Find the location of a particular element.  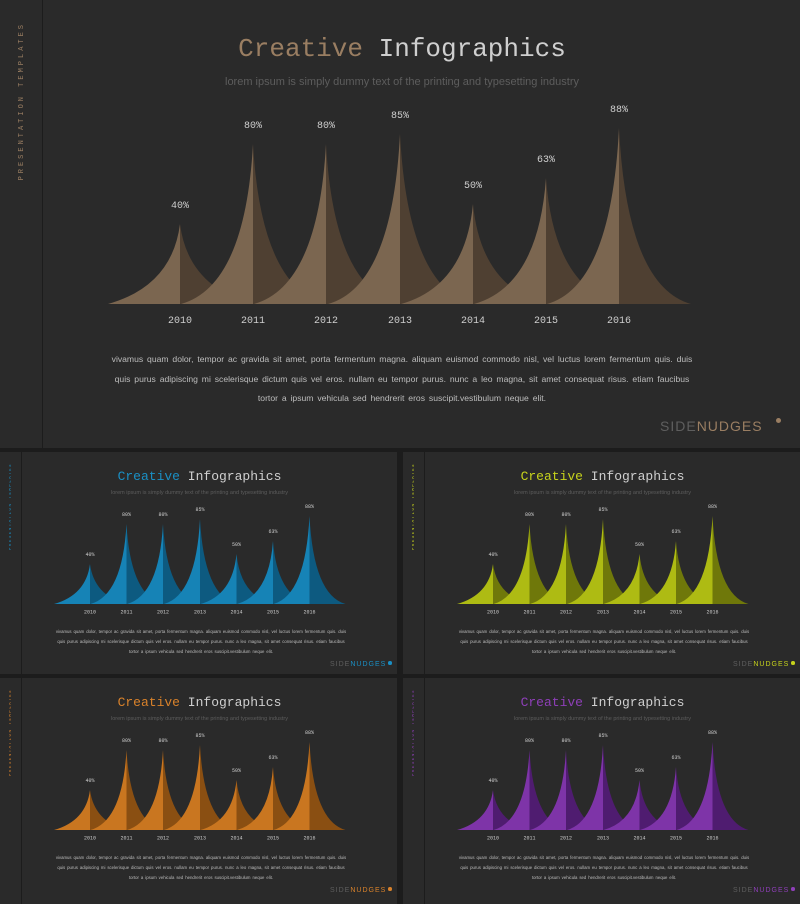

slide-title: Creative Infographics is located at coordinates (198, 702).